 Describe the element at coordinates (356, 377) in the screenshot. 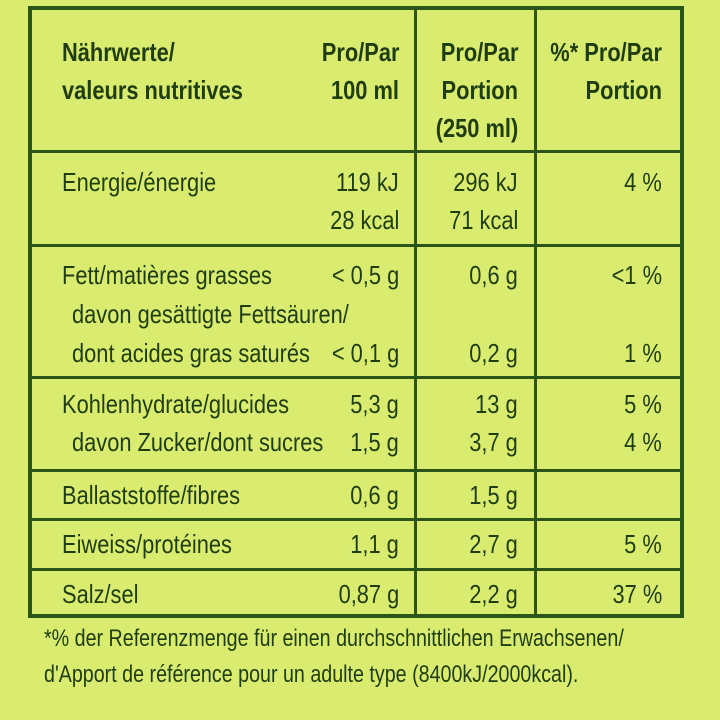

I see `row-divider-fat` at that location.